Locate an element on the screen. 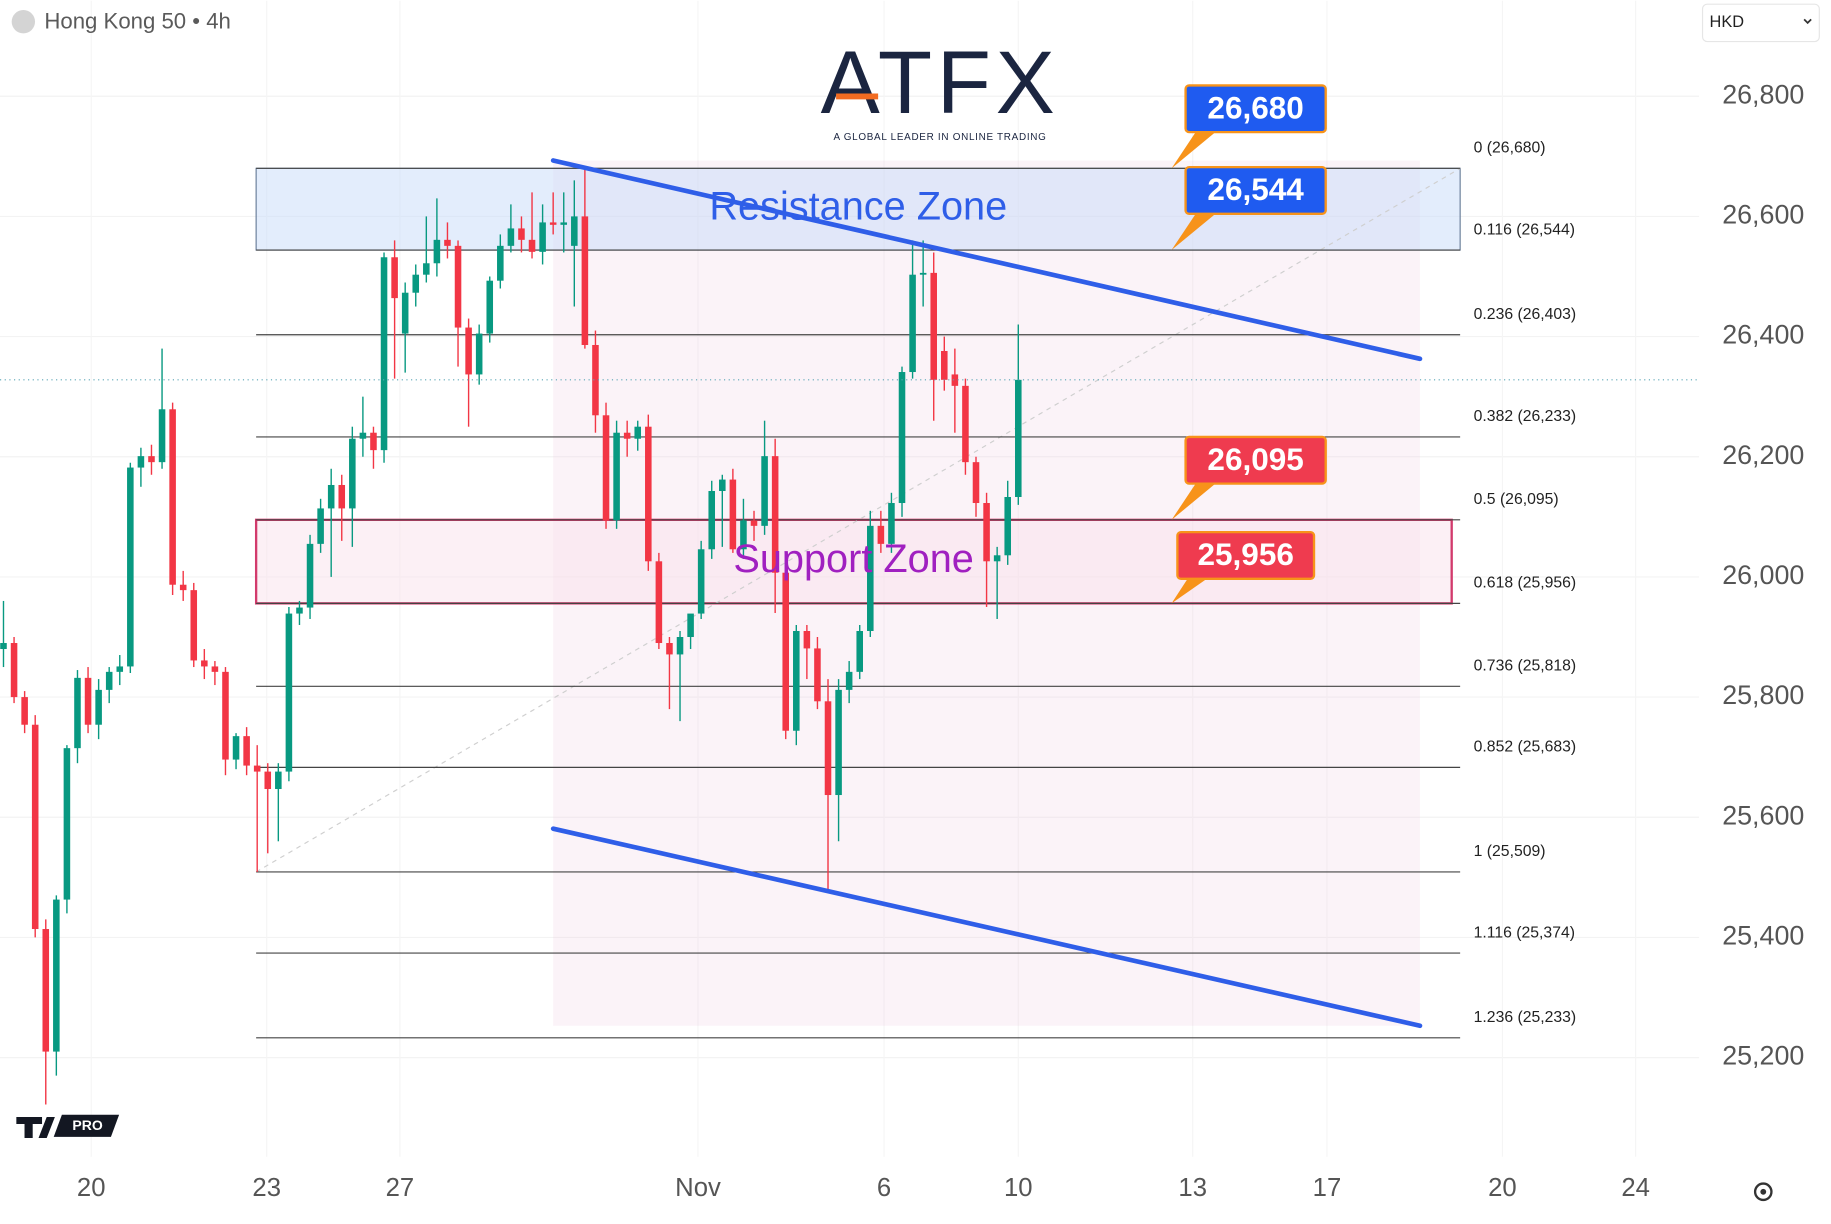  x-tick-label: 6 is located at coordinates (884, 1188).